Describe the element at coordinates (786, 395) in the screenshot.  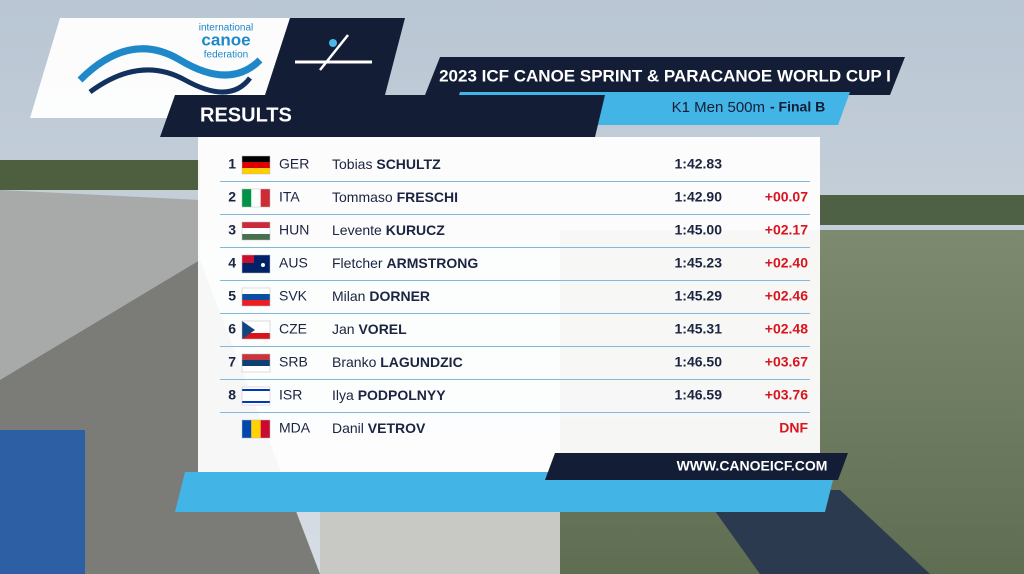
I see `gap: +03.76` at that location.